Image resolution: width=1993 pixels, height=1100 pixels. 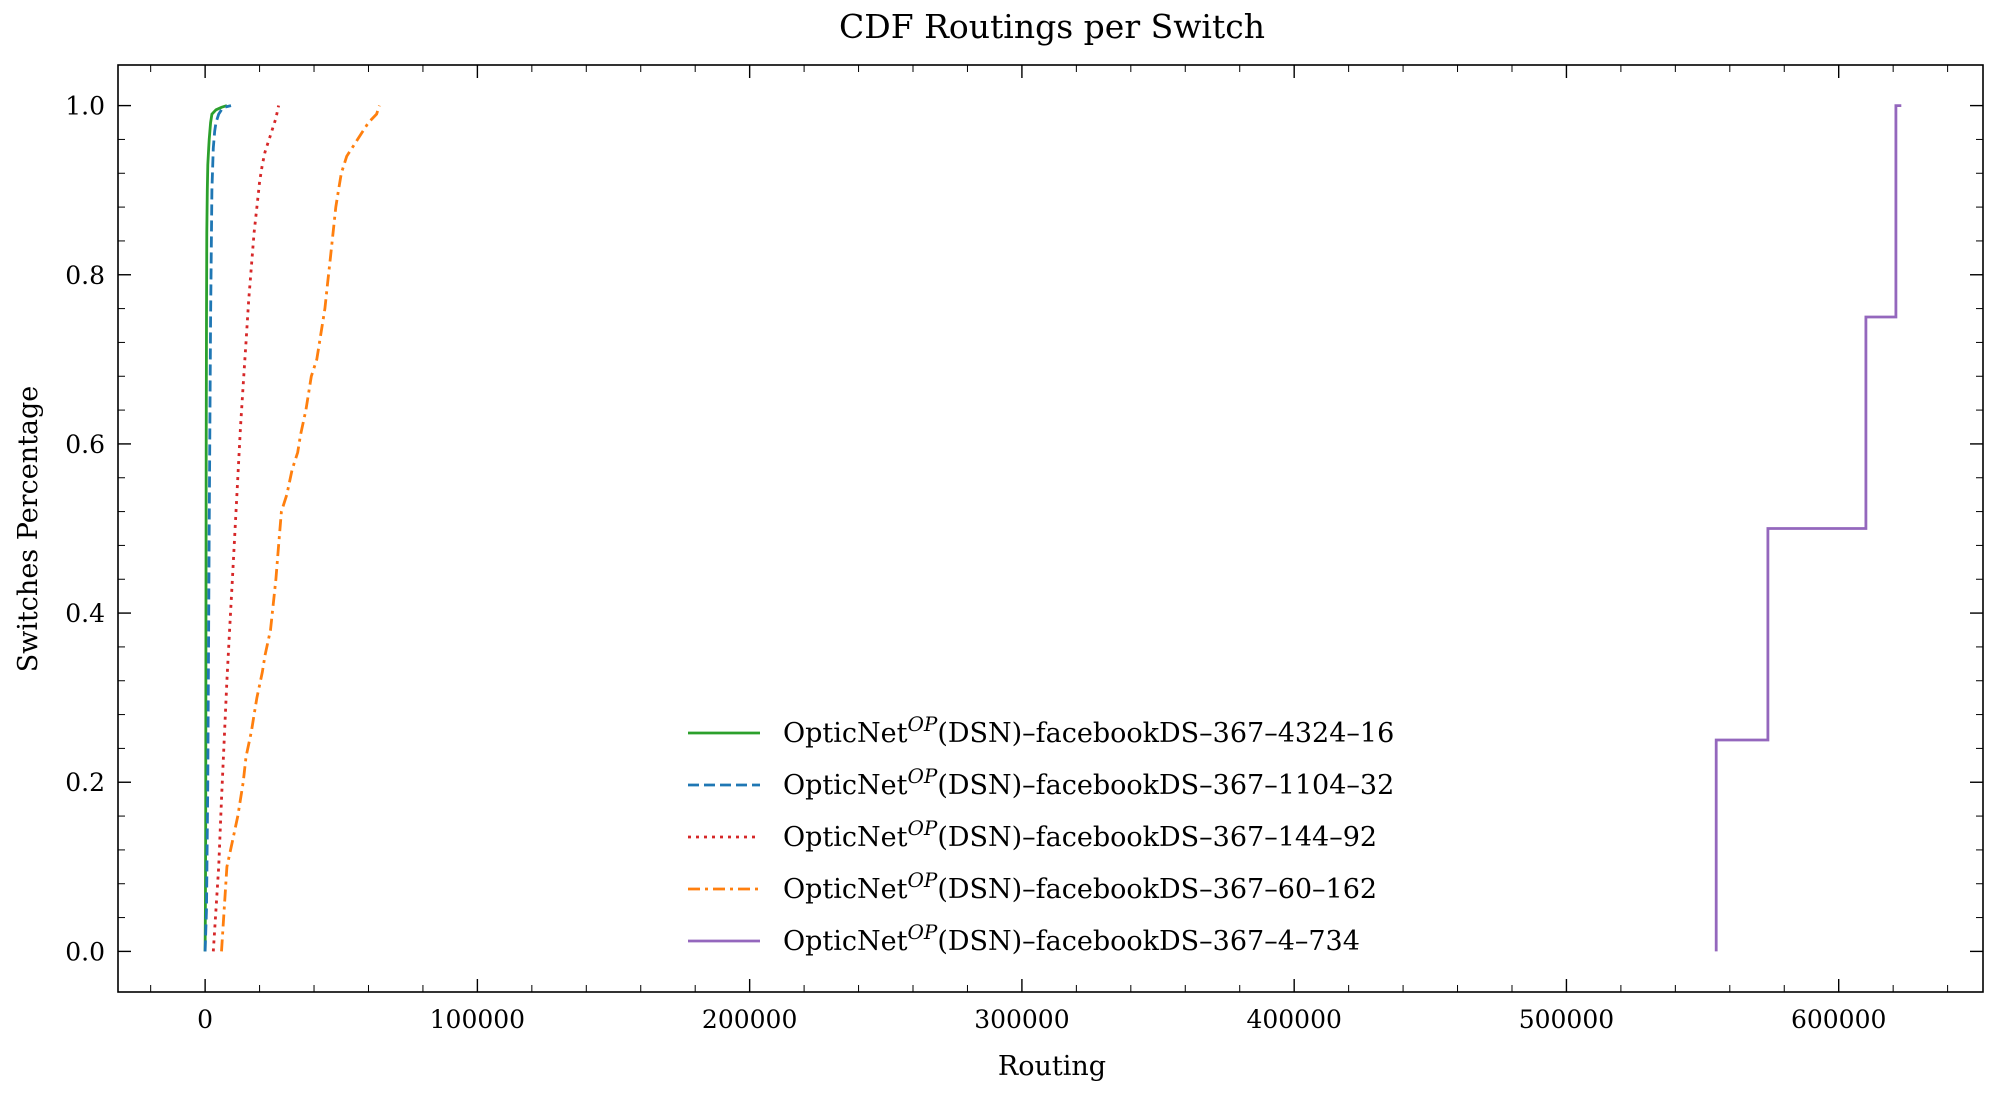 What do you see at coordinates (1165, 733) in the screenshot?
I see `legend-label-suffix: (DSN)–facebookDS–367–4324–16` at bounding box center [1165, 733].